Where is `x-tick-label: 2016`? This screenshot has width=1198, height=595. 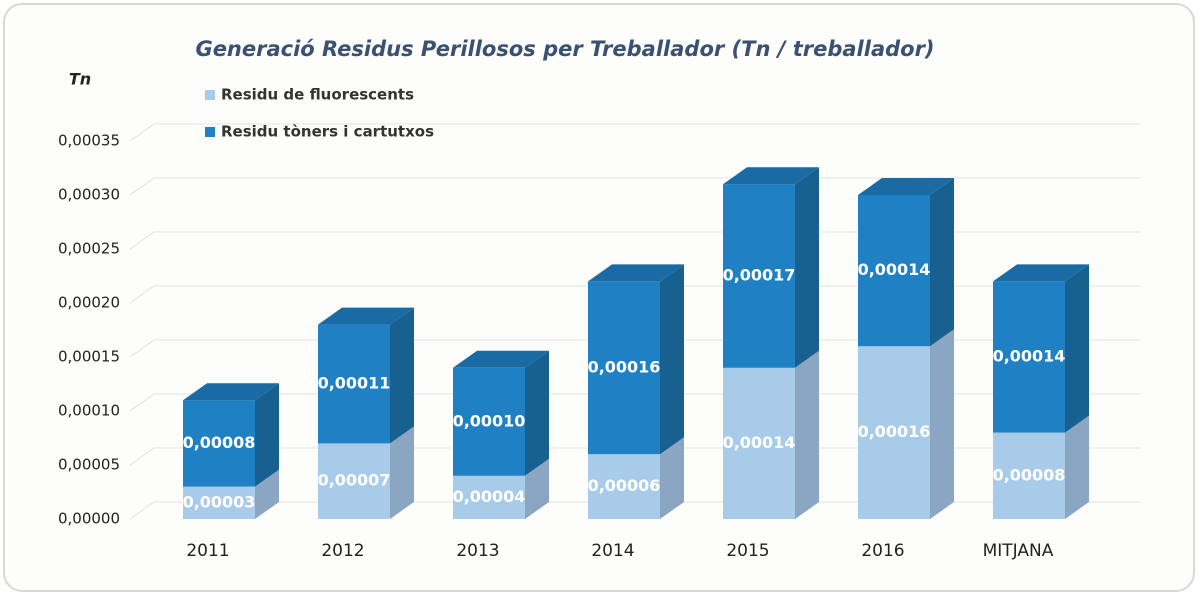 x-tick-label: 2016 is located at coordinates (882, 551).